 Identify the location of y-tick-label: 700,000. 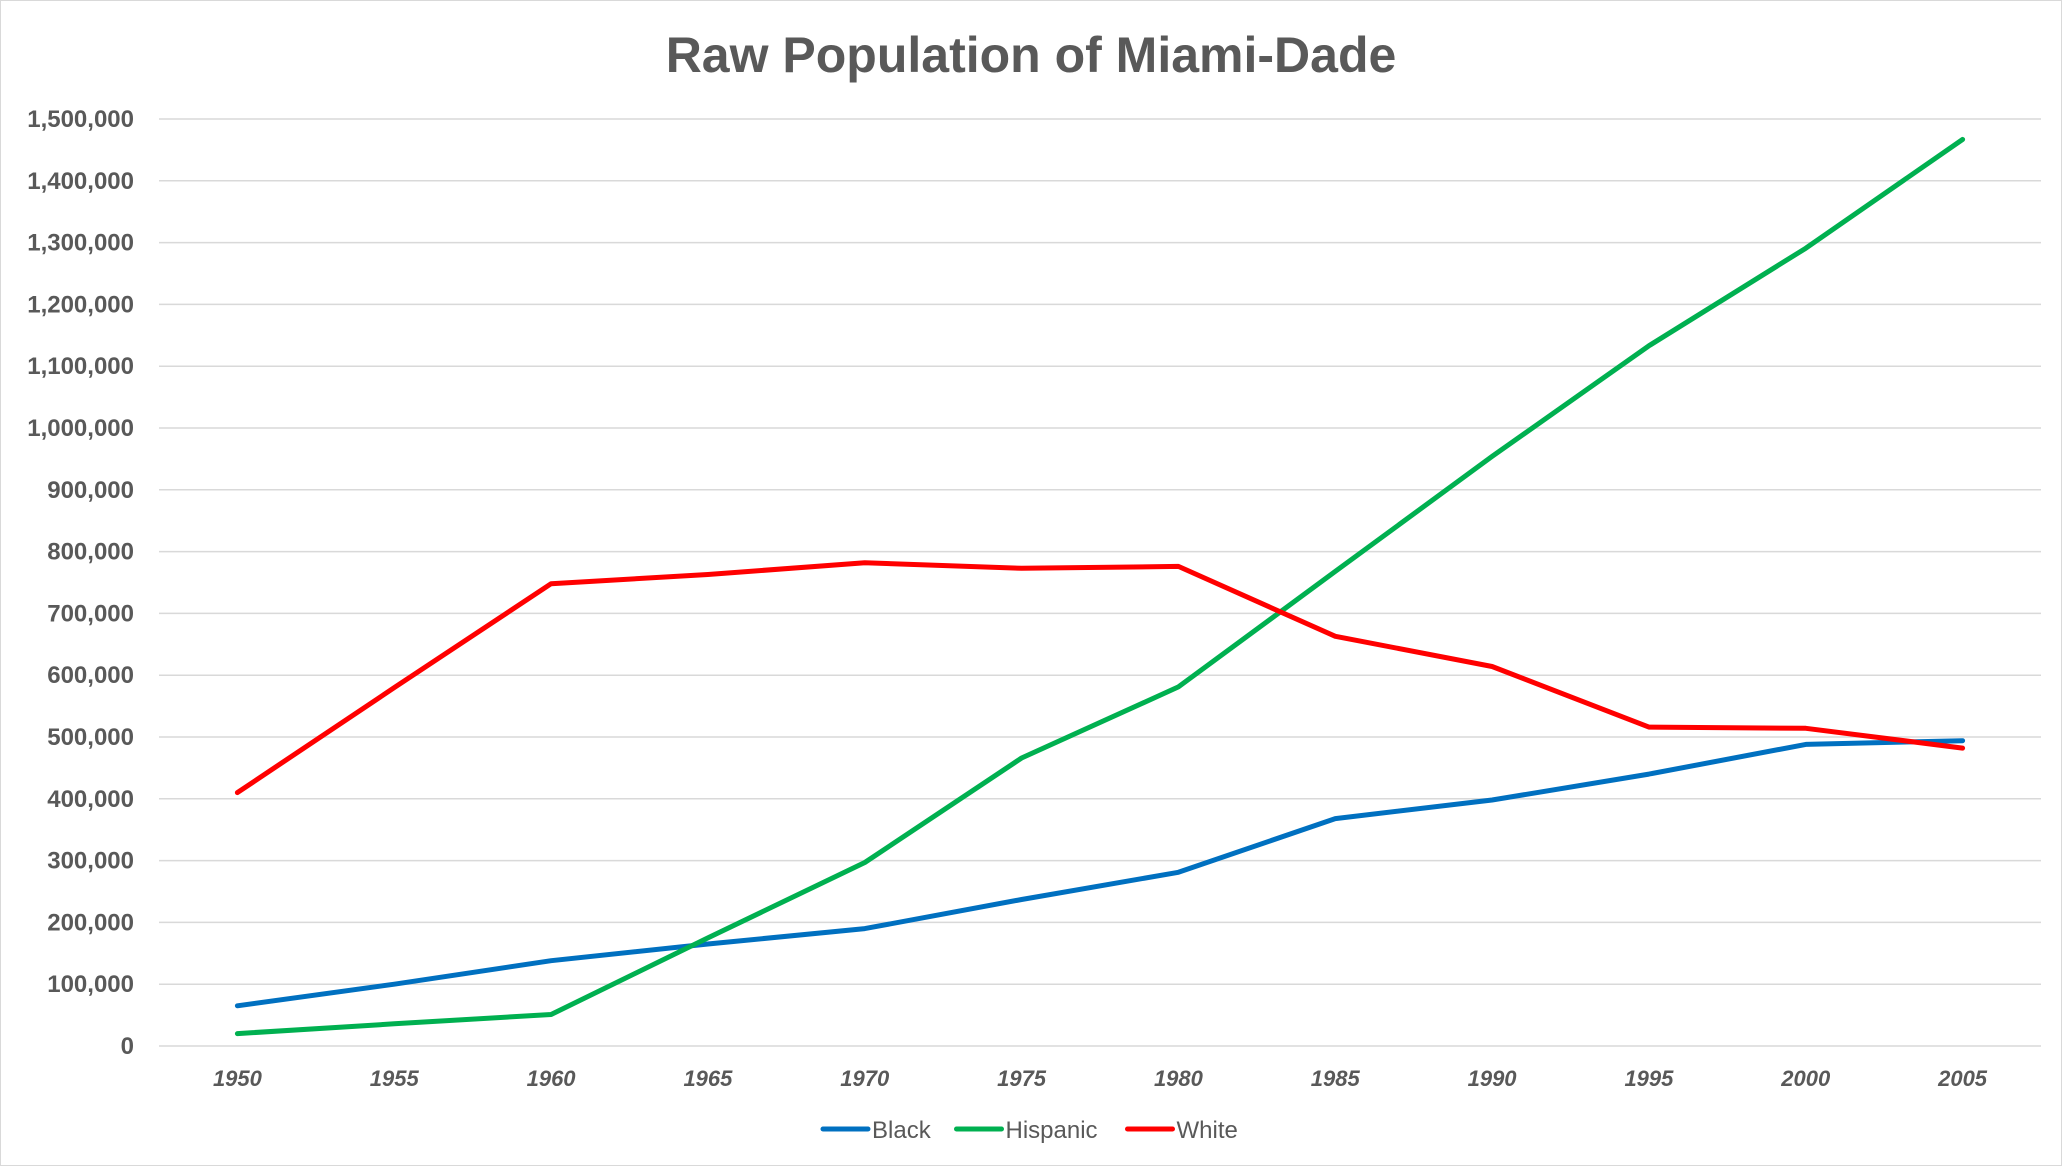
(90, 613).